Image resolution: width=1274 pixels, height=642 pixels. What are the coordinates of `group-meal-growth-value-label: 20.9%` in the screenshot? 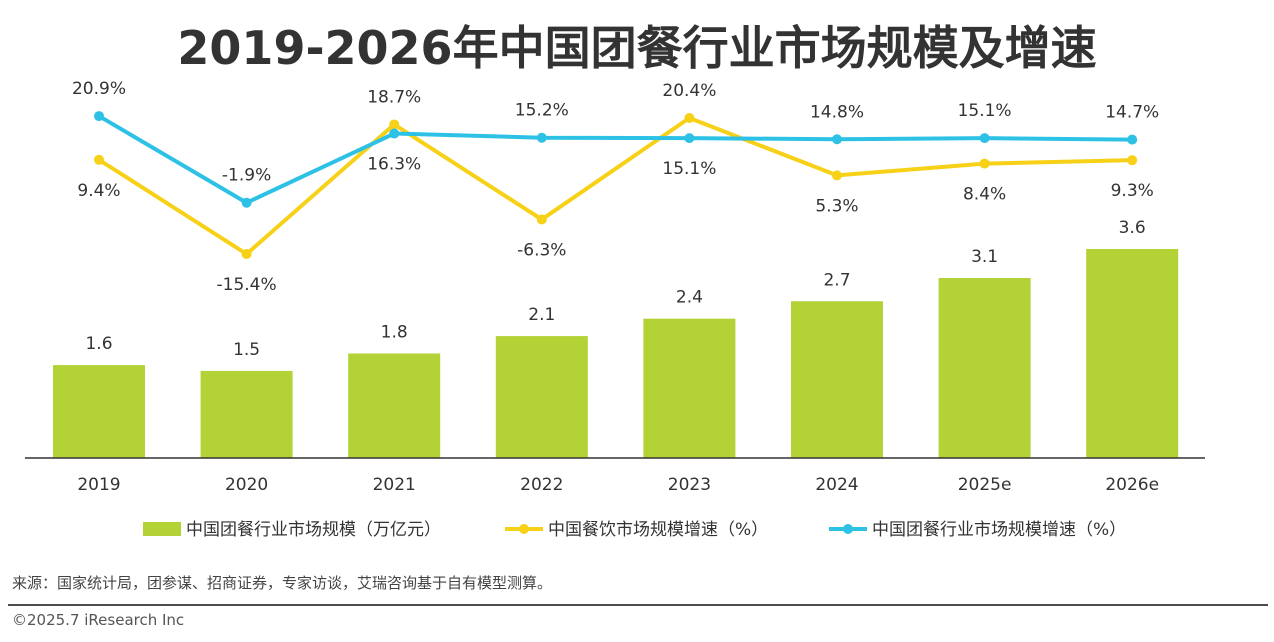 It's located at (99, 89).